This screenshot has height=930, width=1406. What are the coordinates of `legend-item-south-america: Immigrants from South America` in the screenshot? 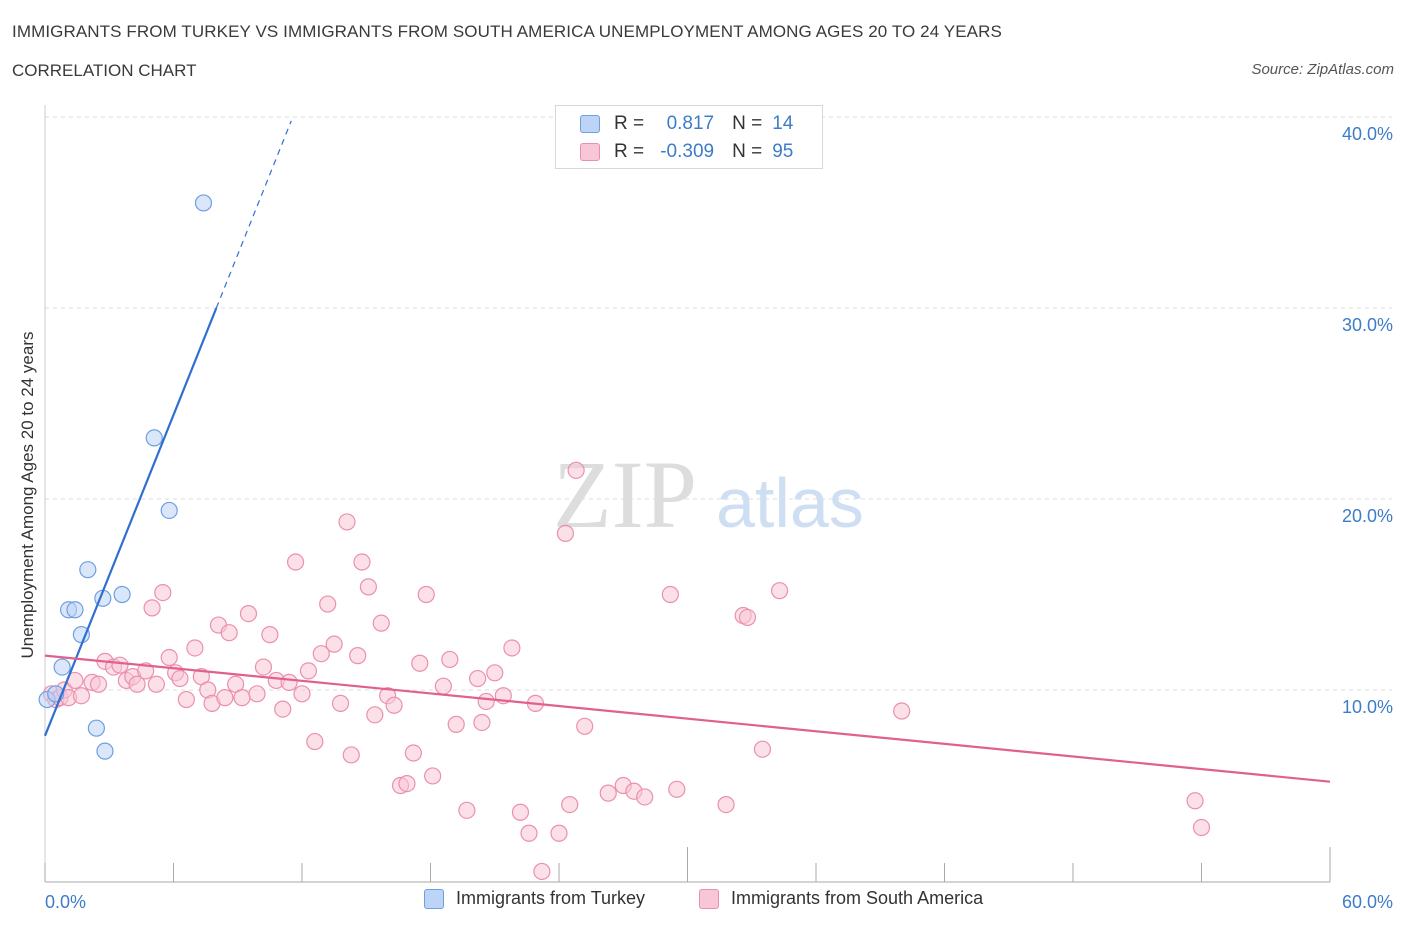 It's located at (841, 898).